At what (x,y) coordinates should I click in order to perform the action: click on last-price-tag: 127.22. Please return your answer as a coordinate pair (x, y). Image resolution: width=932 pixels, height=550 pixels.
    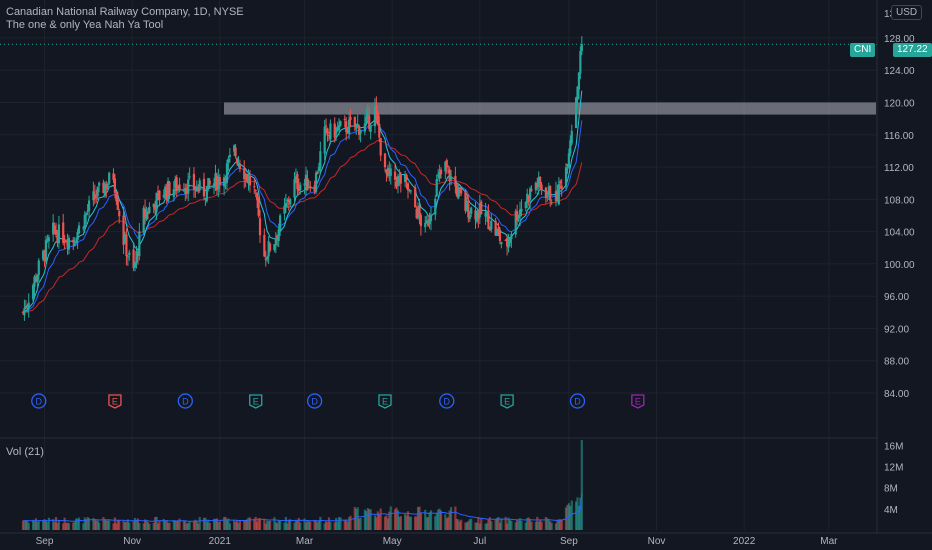
    Looking at the image, I should click on (912, 50).